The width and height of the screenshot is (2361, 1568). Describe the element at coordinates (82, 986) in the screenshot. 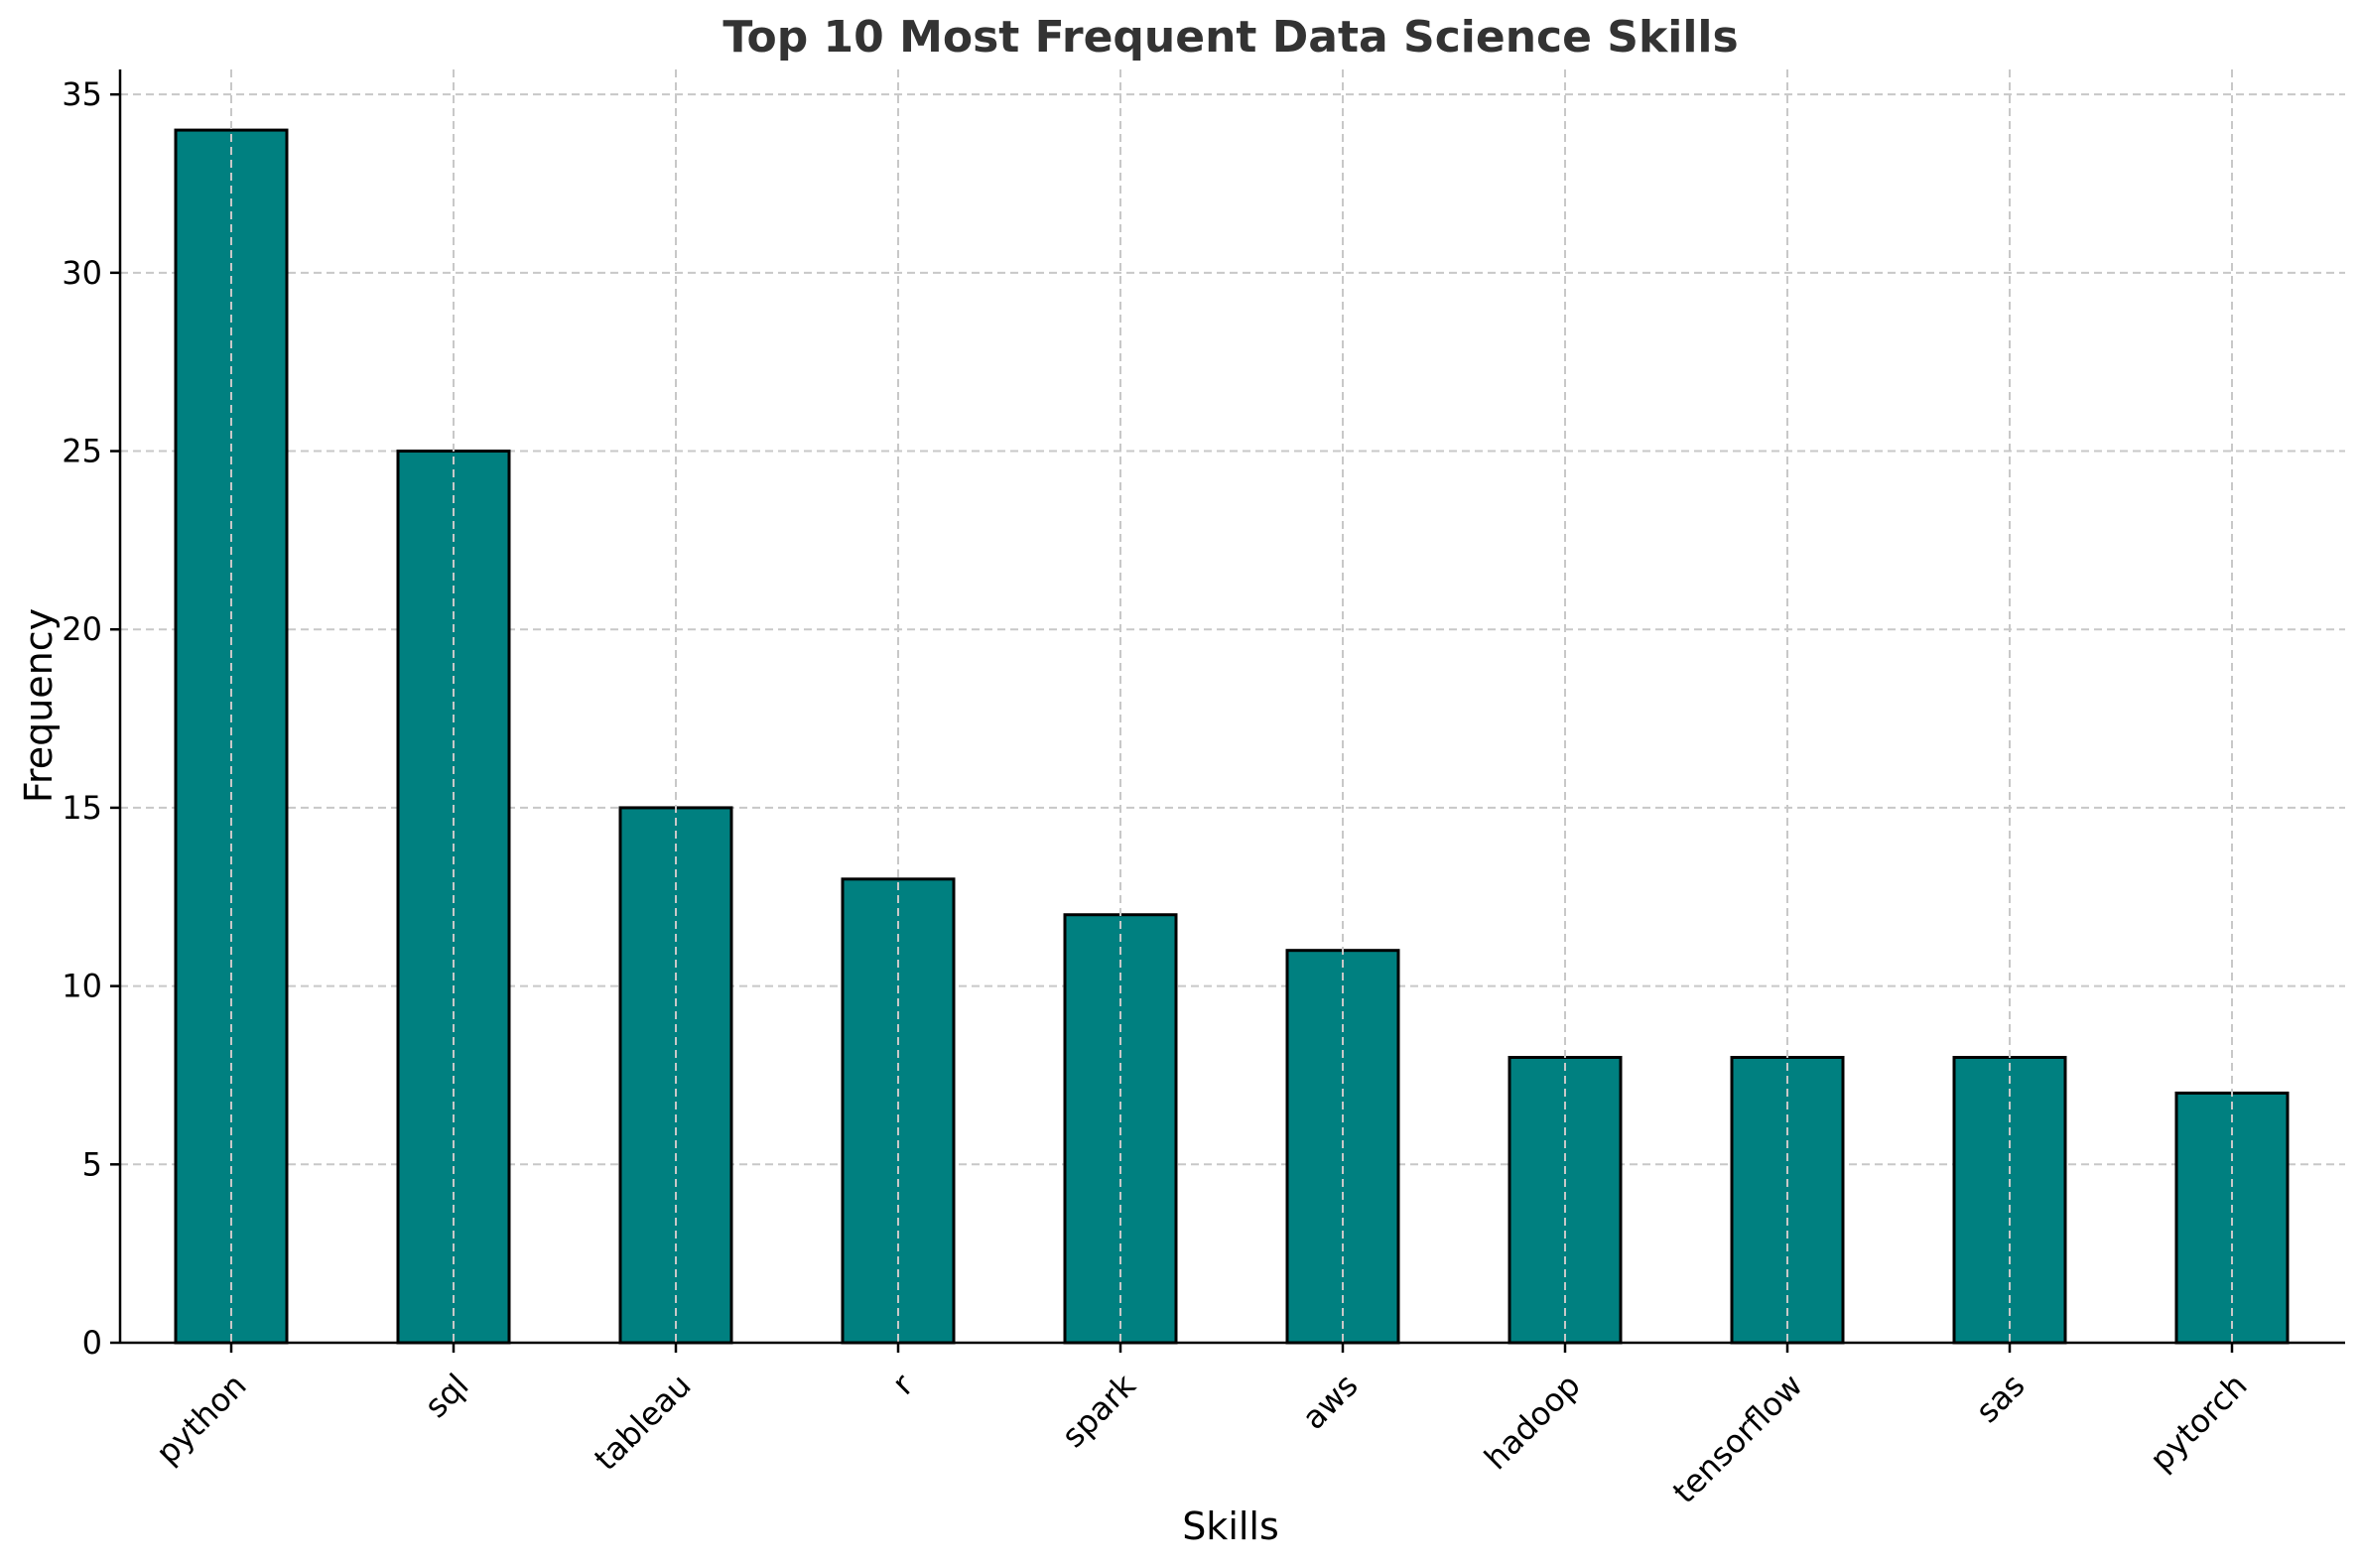

I see `y-tick-label: 10` at that location.